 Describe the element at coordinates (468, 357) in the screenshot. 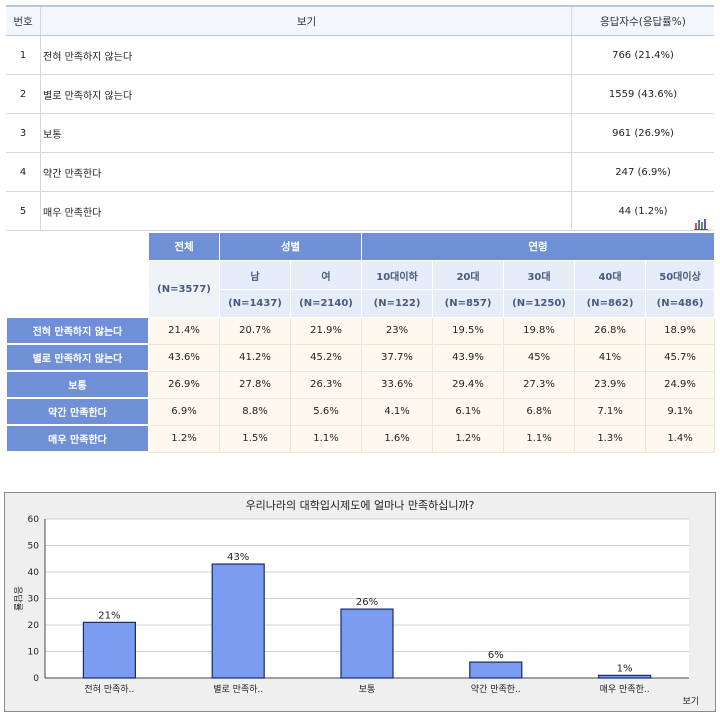

I see `cell: 43.9%` at that location.